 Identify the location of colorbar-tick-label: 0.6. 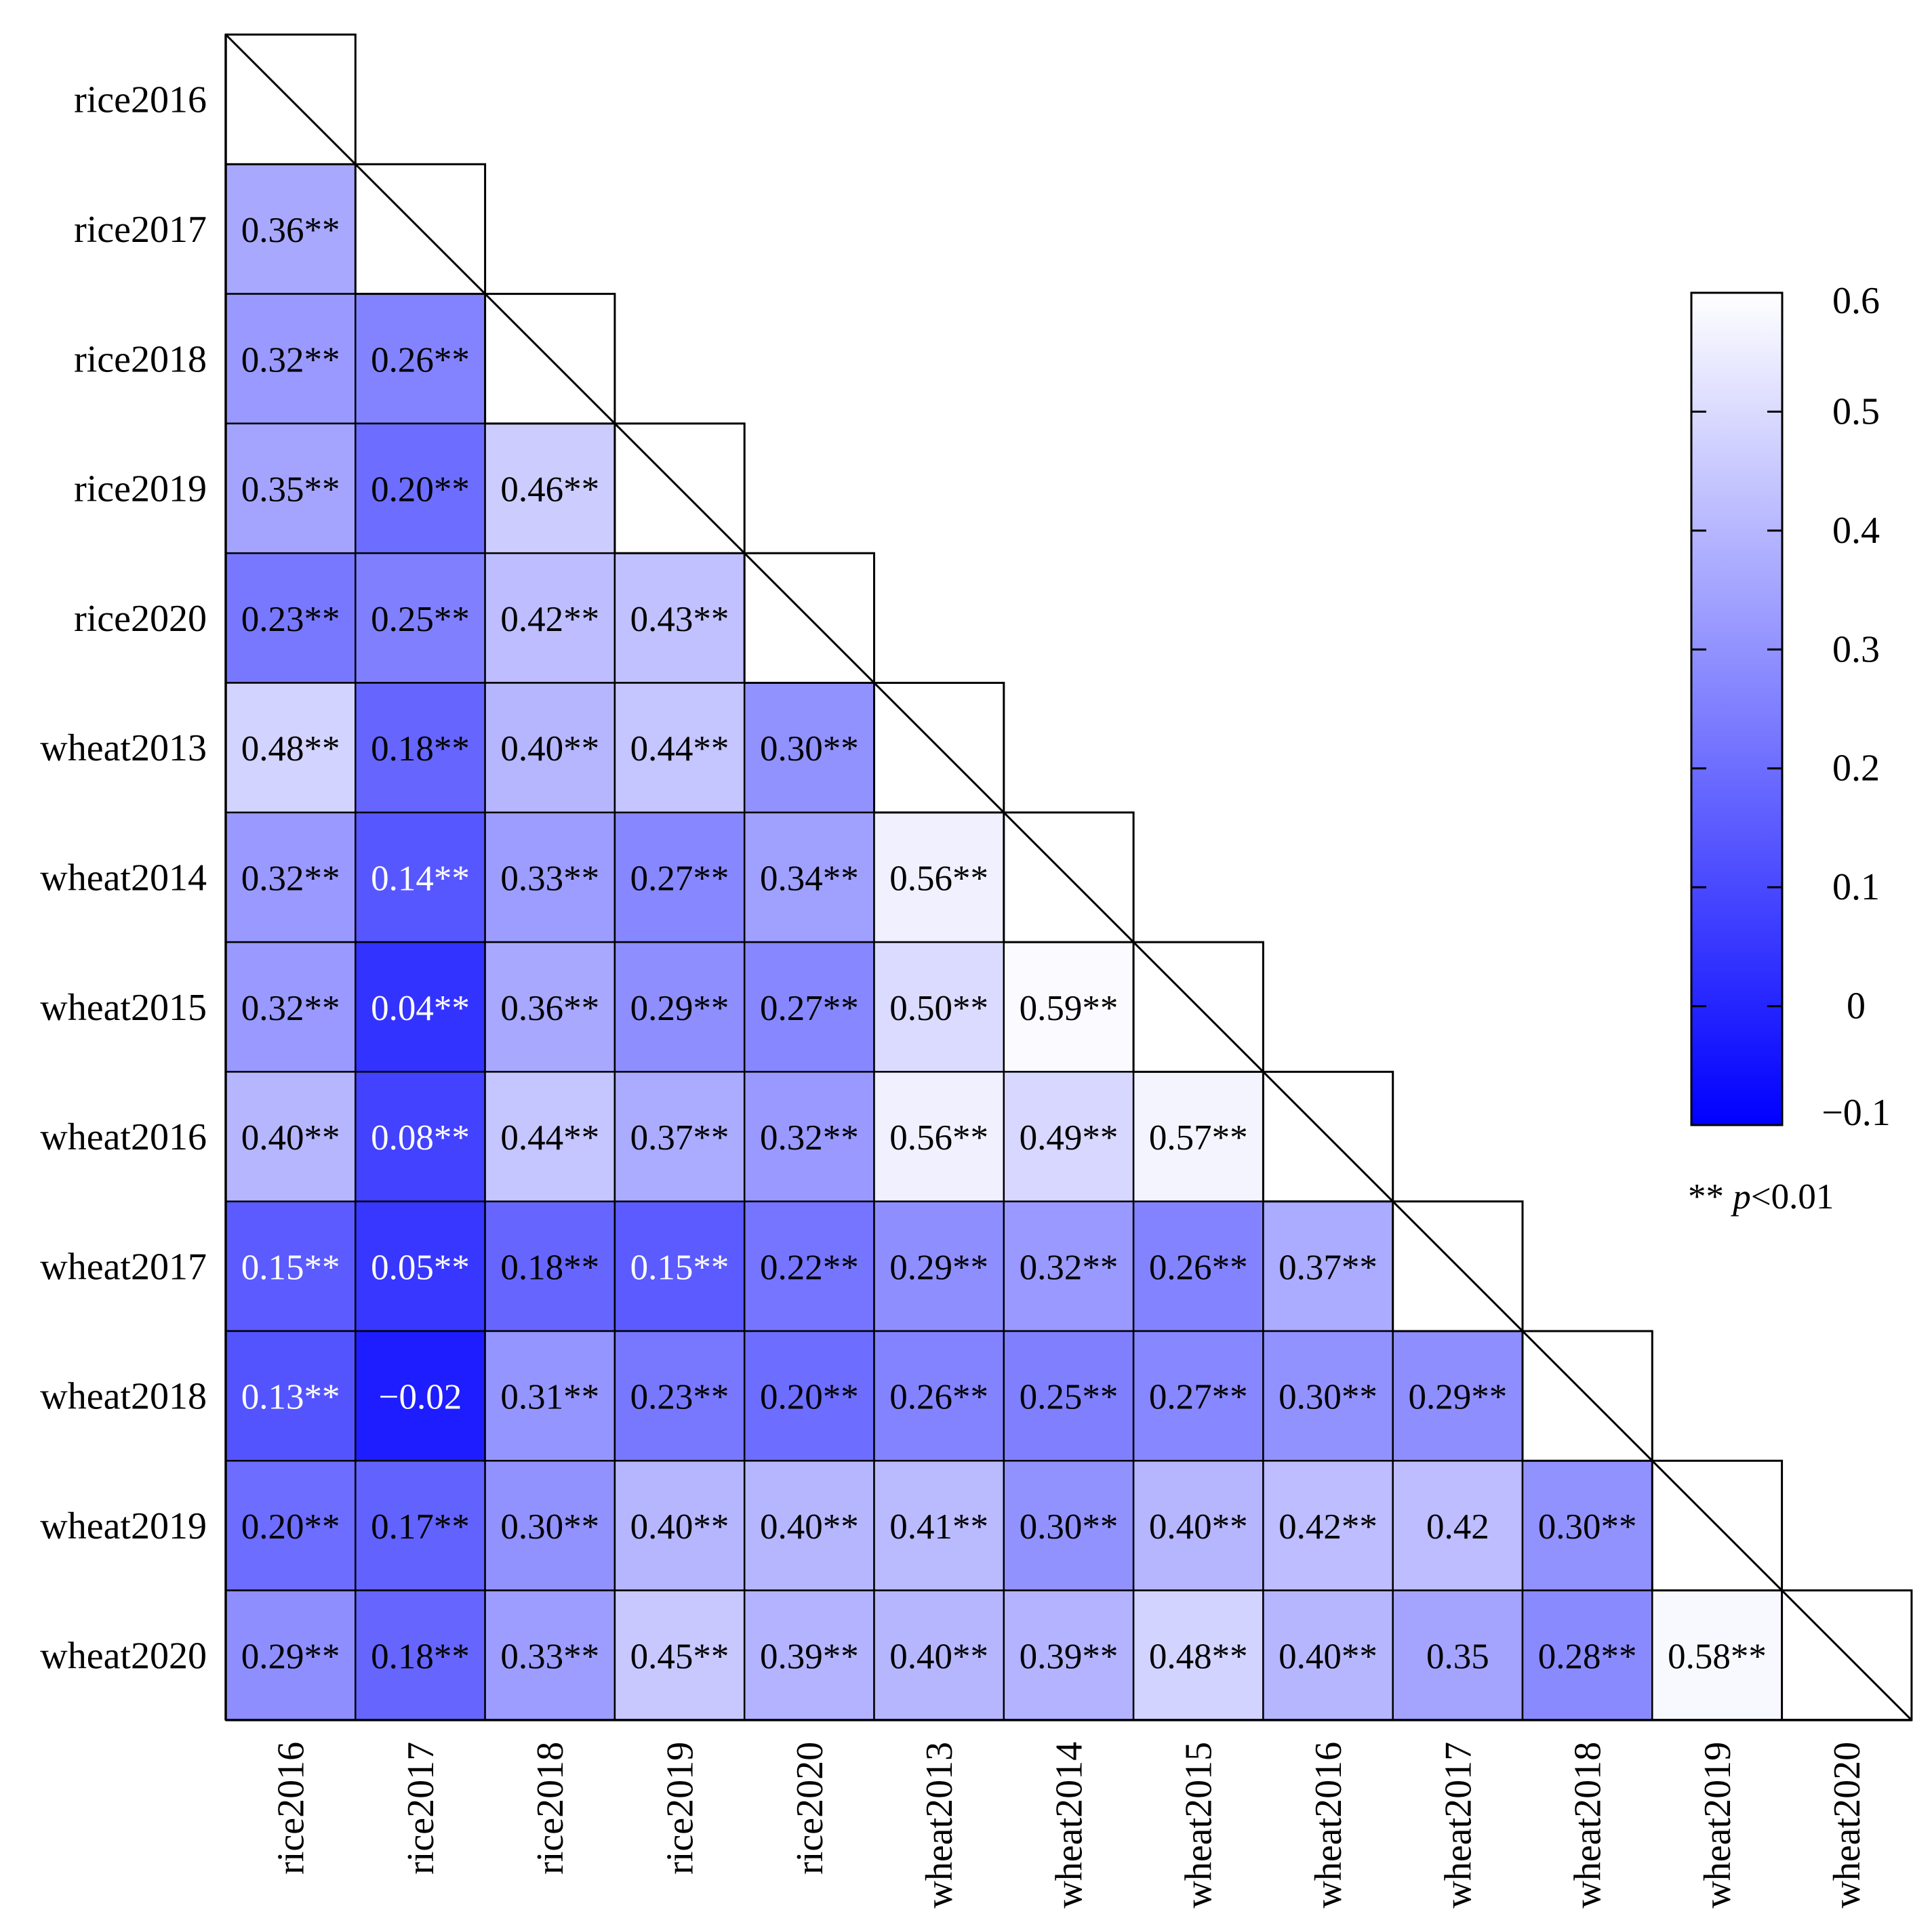
(1856, 301).